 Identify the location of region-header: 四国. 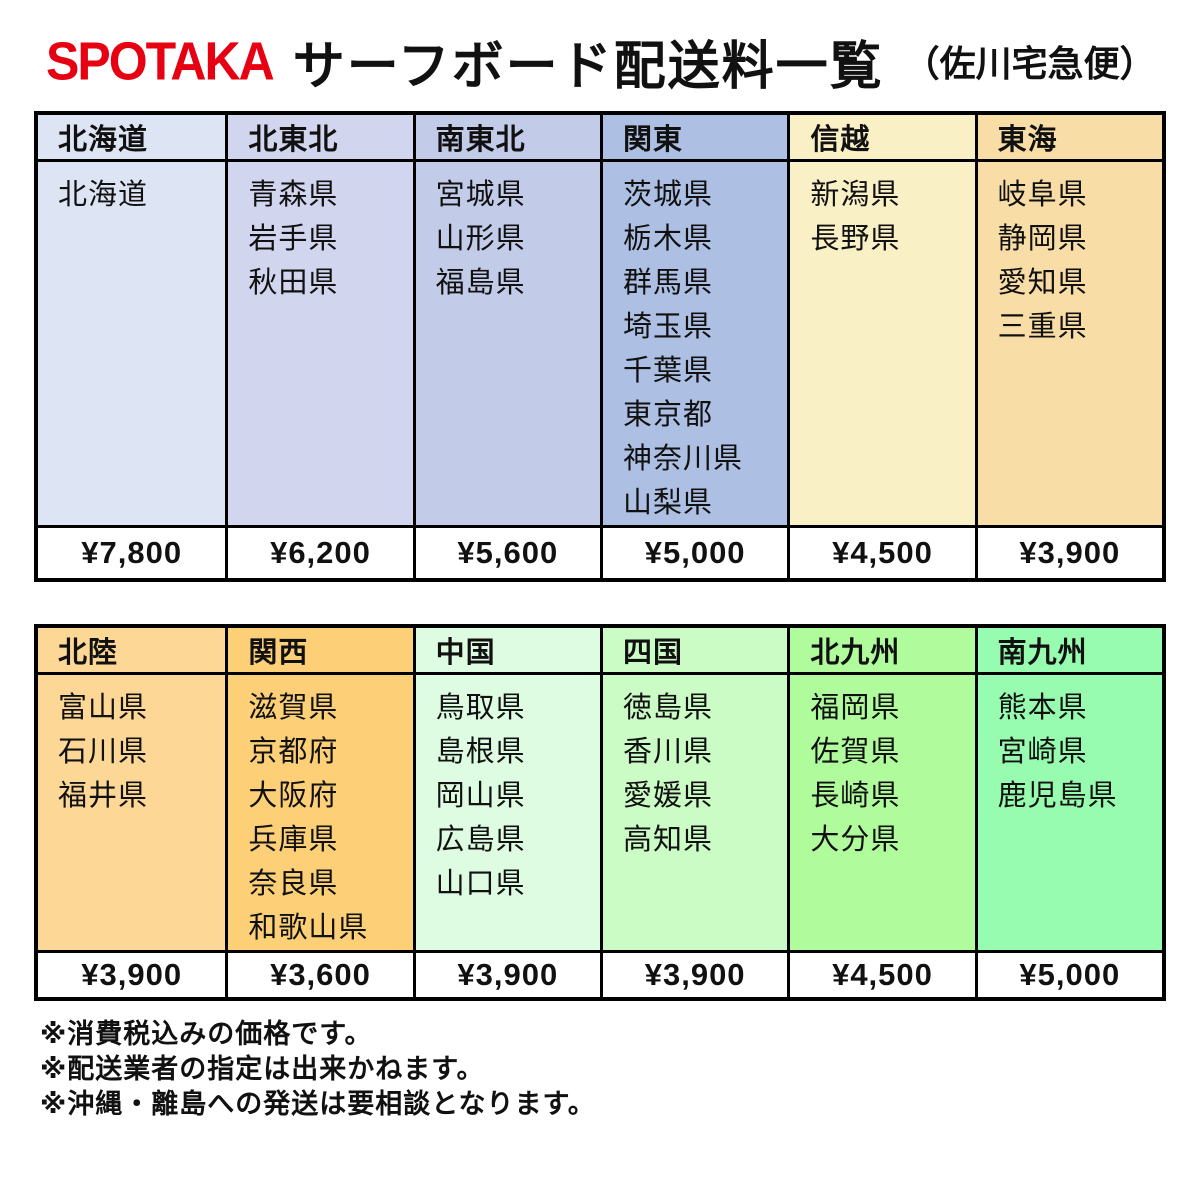
(695, 651).